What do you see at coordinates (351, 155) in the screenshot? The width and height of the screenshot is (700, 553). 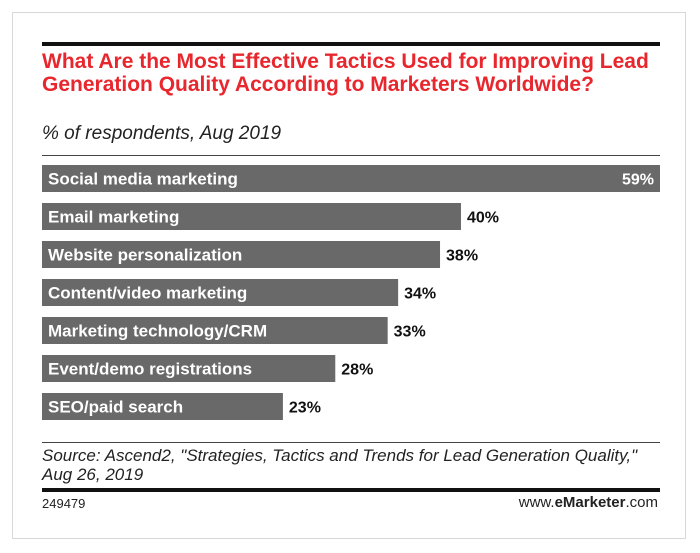 I see `subtitle-rule` at bounding box center [351, 155].